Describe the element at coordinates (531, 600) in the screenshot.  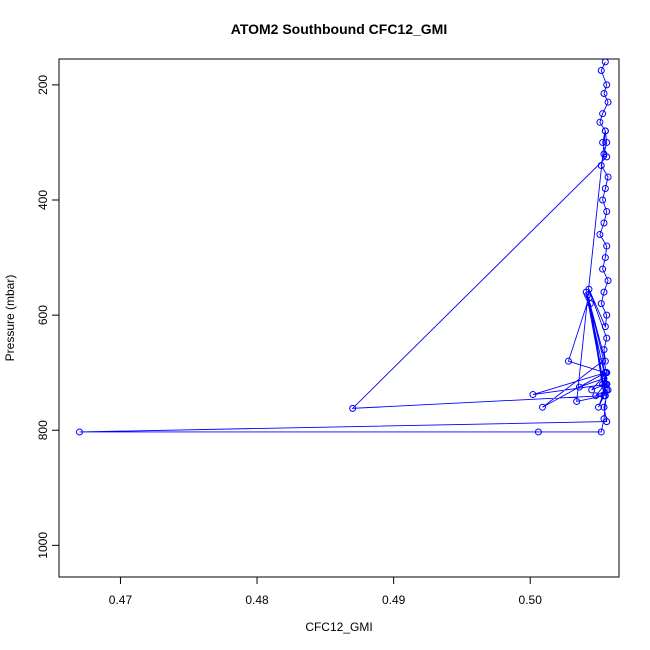
I see `x-tick-label: 0.50` at that location.